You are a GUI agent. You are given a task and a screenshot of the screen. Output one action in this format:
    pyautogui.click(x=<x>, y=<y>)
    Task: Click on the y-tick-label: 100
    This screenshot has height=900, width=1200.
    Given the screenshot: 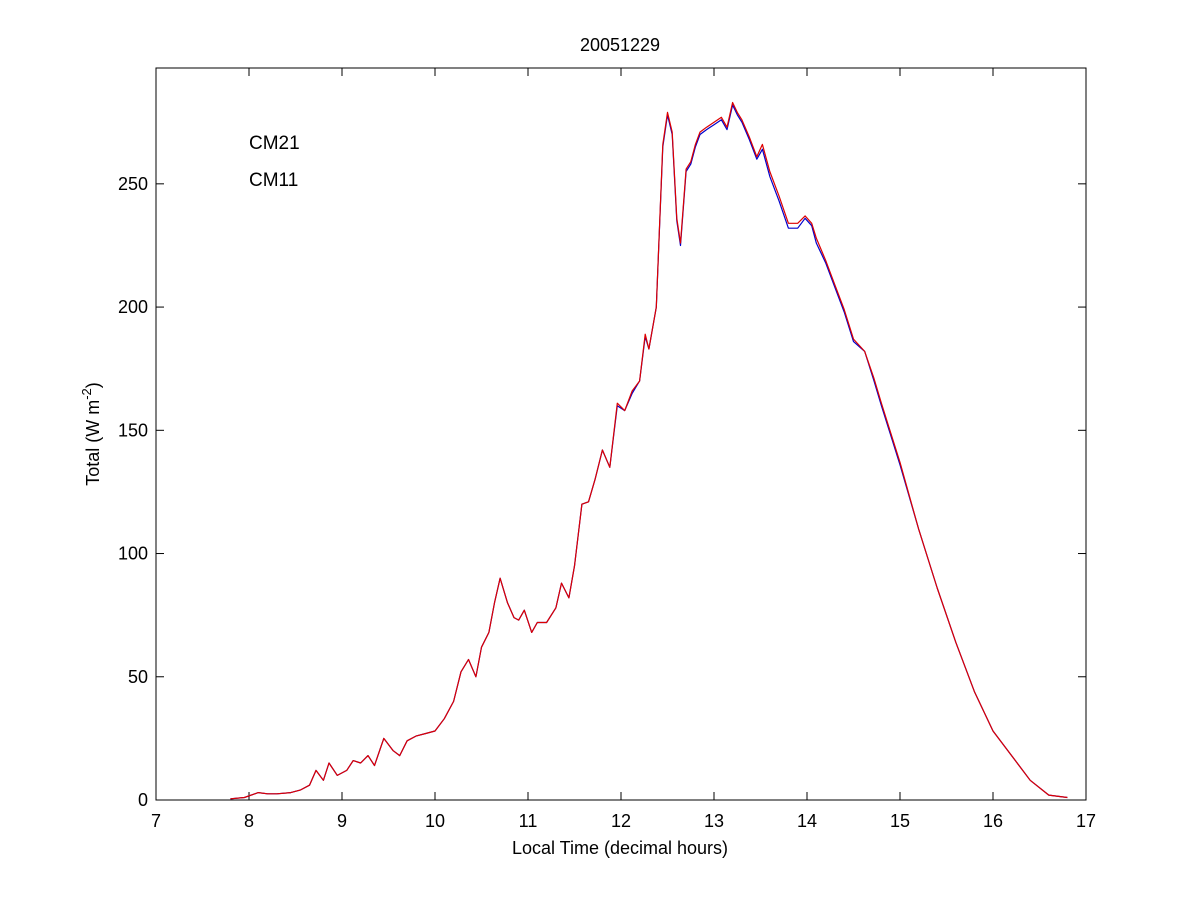 What is the action you would take?
    pyautogui.click(x=133, y=554)
    